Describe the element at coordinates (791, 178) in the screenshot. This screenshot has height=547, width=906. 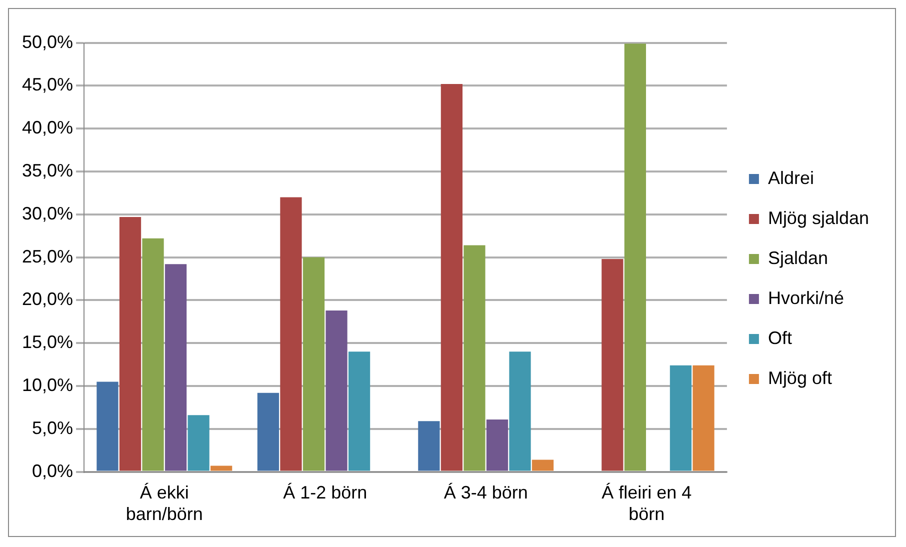
I see `legend-label: Aldrei` at that location.